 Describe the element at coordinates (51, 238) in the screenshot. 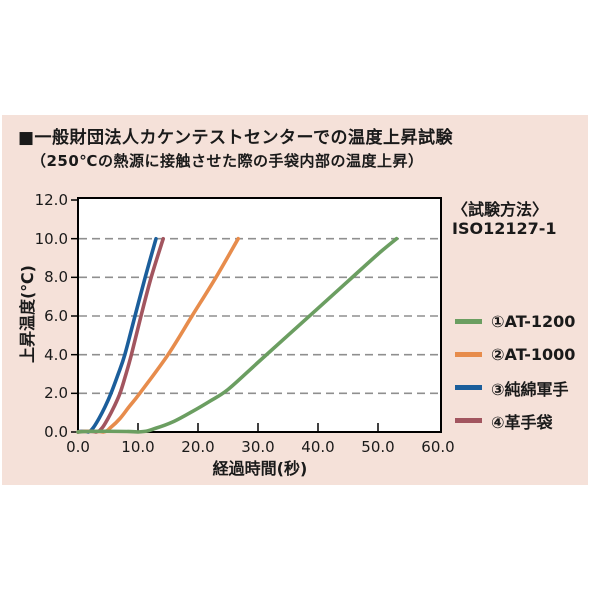

I see `y-tick-label-10.0: 10.0` at that location.